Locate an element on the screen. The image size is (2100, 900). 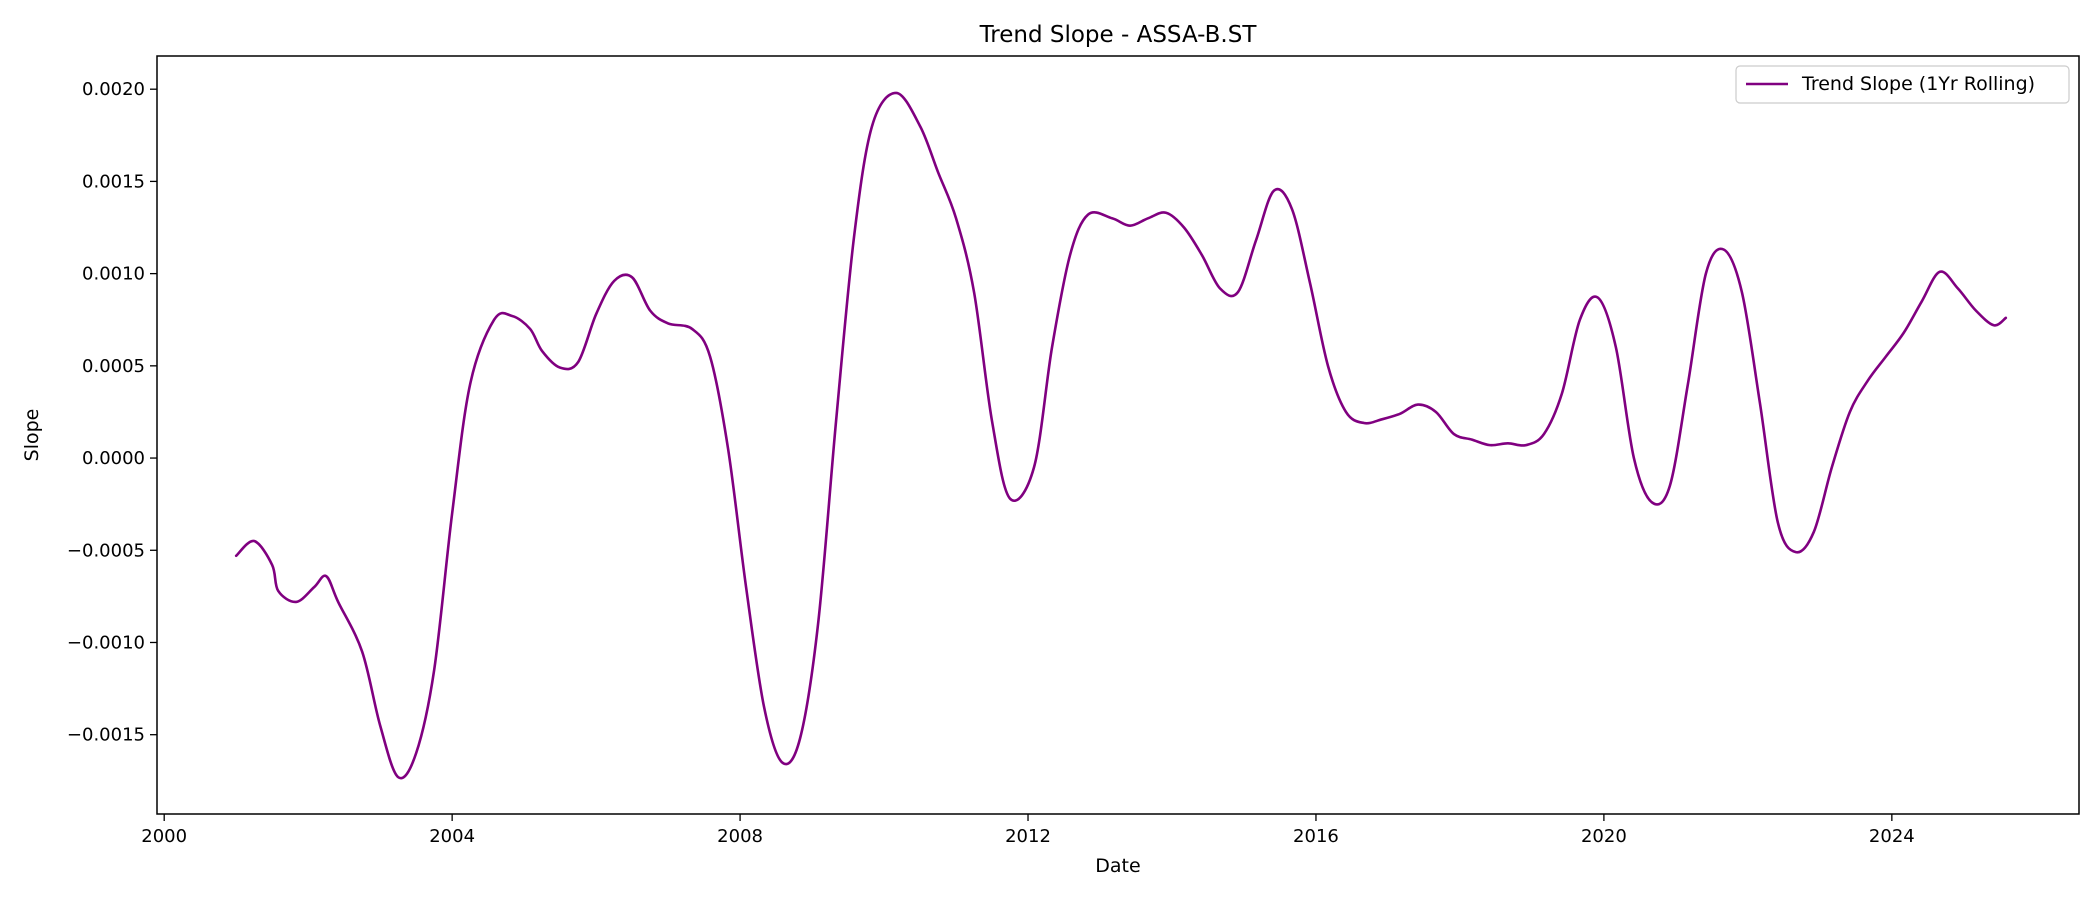
legend: Trend Slope (1Yr Rolling) is located at coordinates (1902, 84).